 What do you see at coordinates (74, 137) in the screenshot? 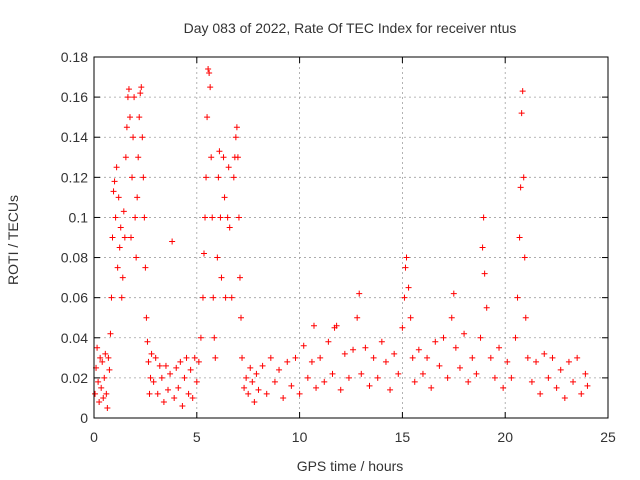
I see `y-tick-label: 0.14` at bounding box center [74, 137].